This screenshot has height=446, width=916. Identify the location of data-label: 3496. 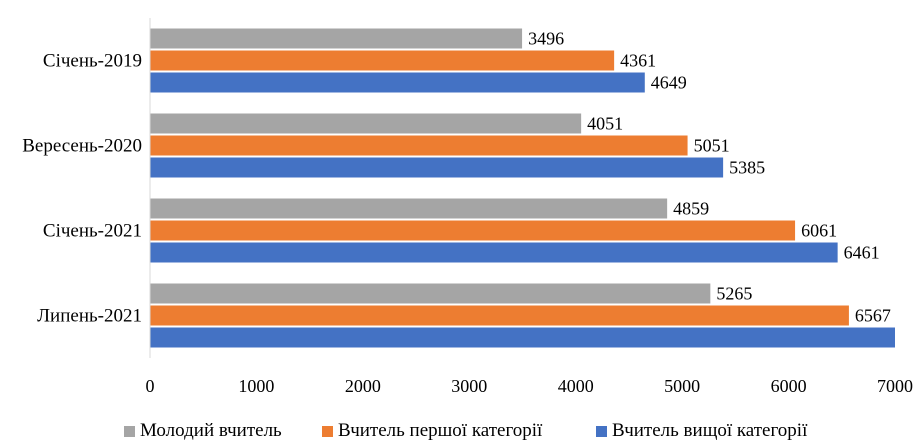
(546, 39).